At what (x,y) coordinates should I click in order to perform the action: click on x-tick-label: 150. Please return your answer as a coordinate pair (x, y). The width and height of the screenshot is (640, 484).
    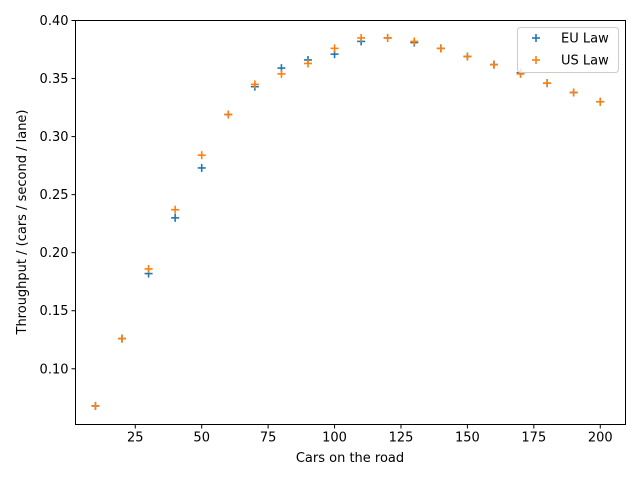
    Looking at the image, I should click on (467, 438).